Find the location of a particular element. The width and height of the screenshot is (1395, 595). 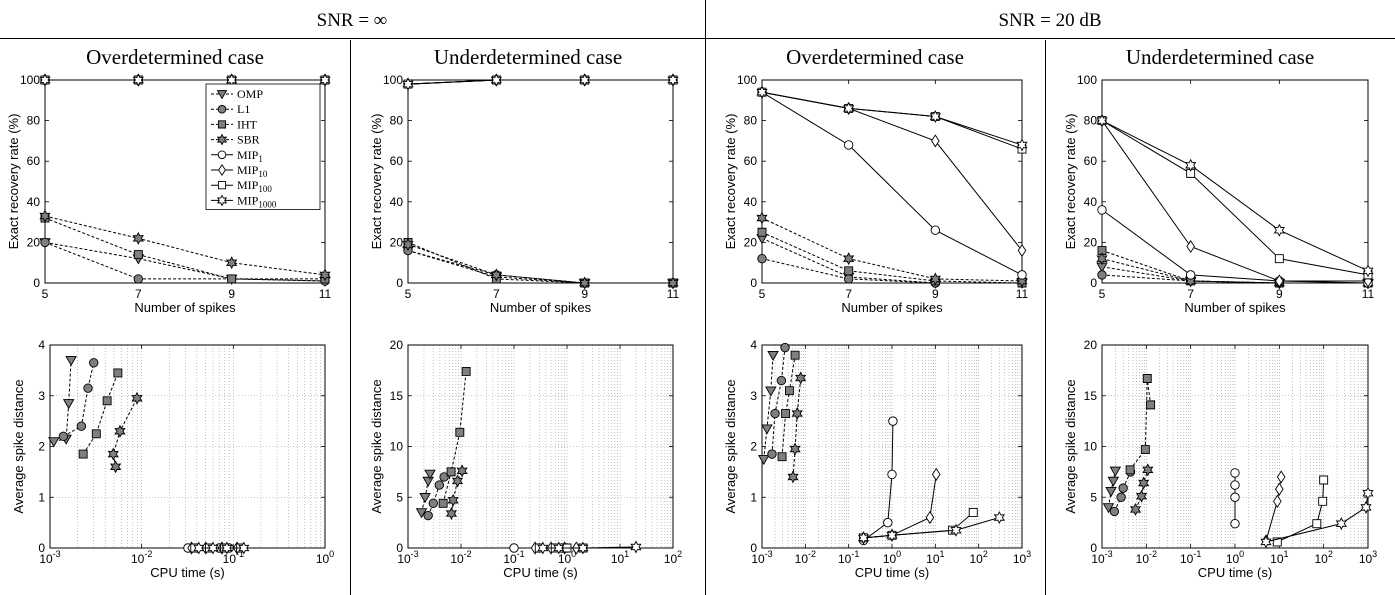

series-mip1000 is located at coordinates (540, 82).